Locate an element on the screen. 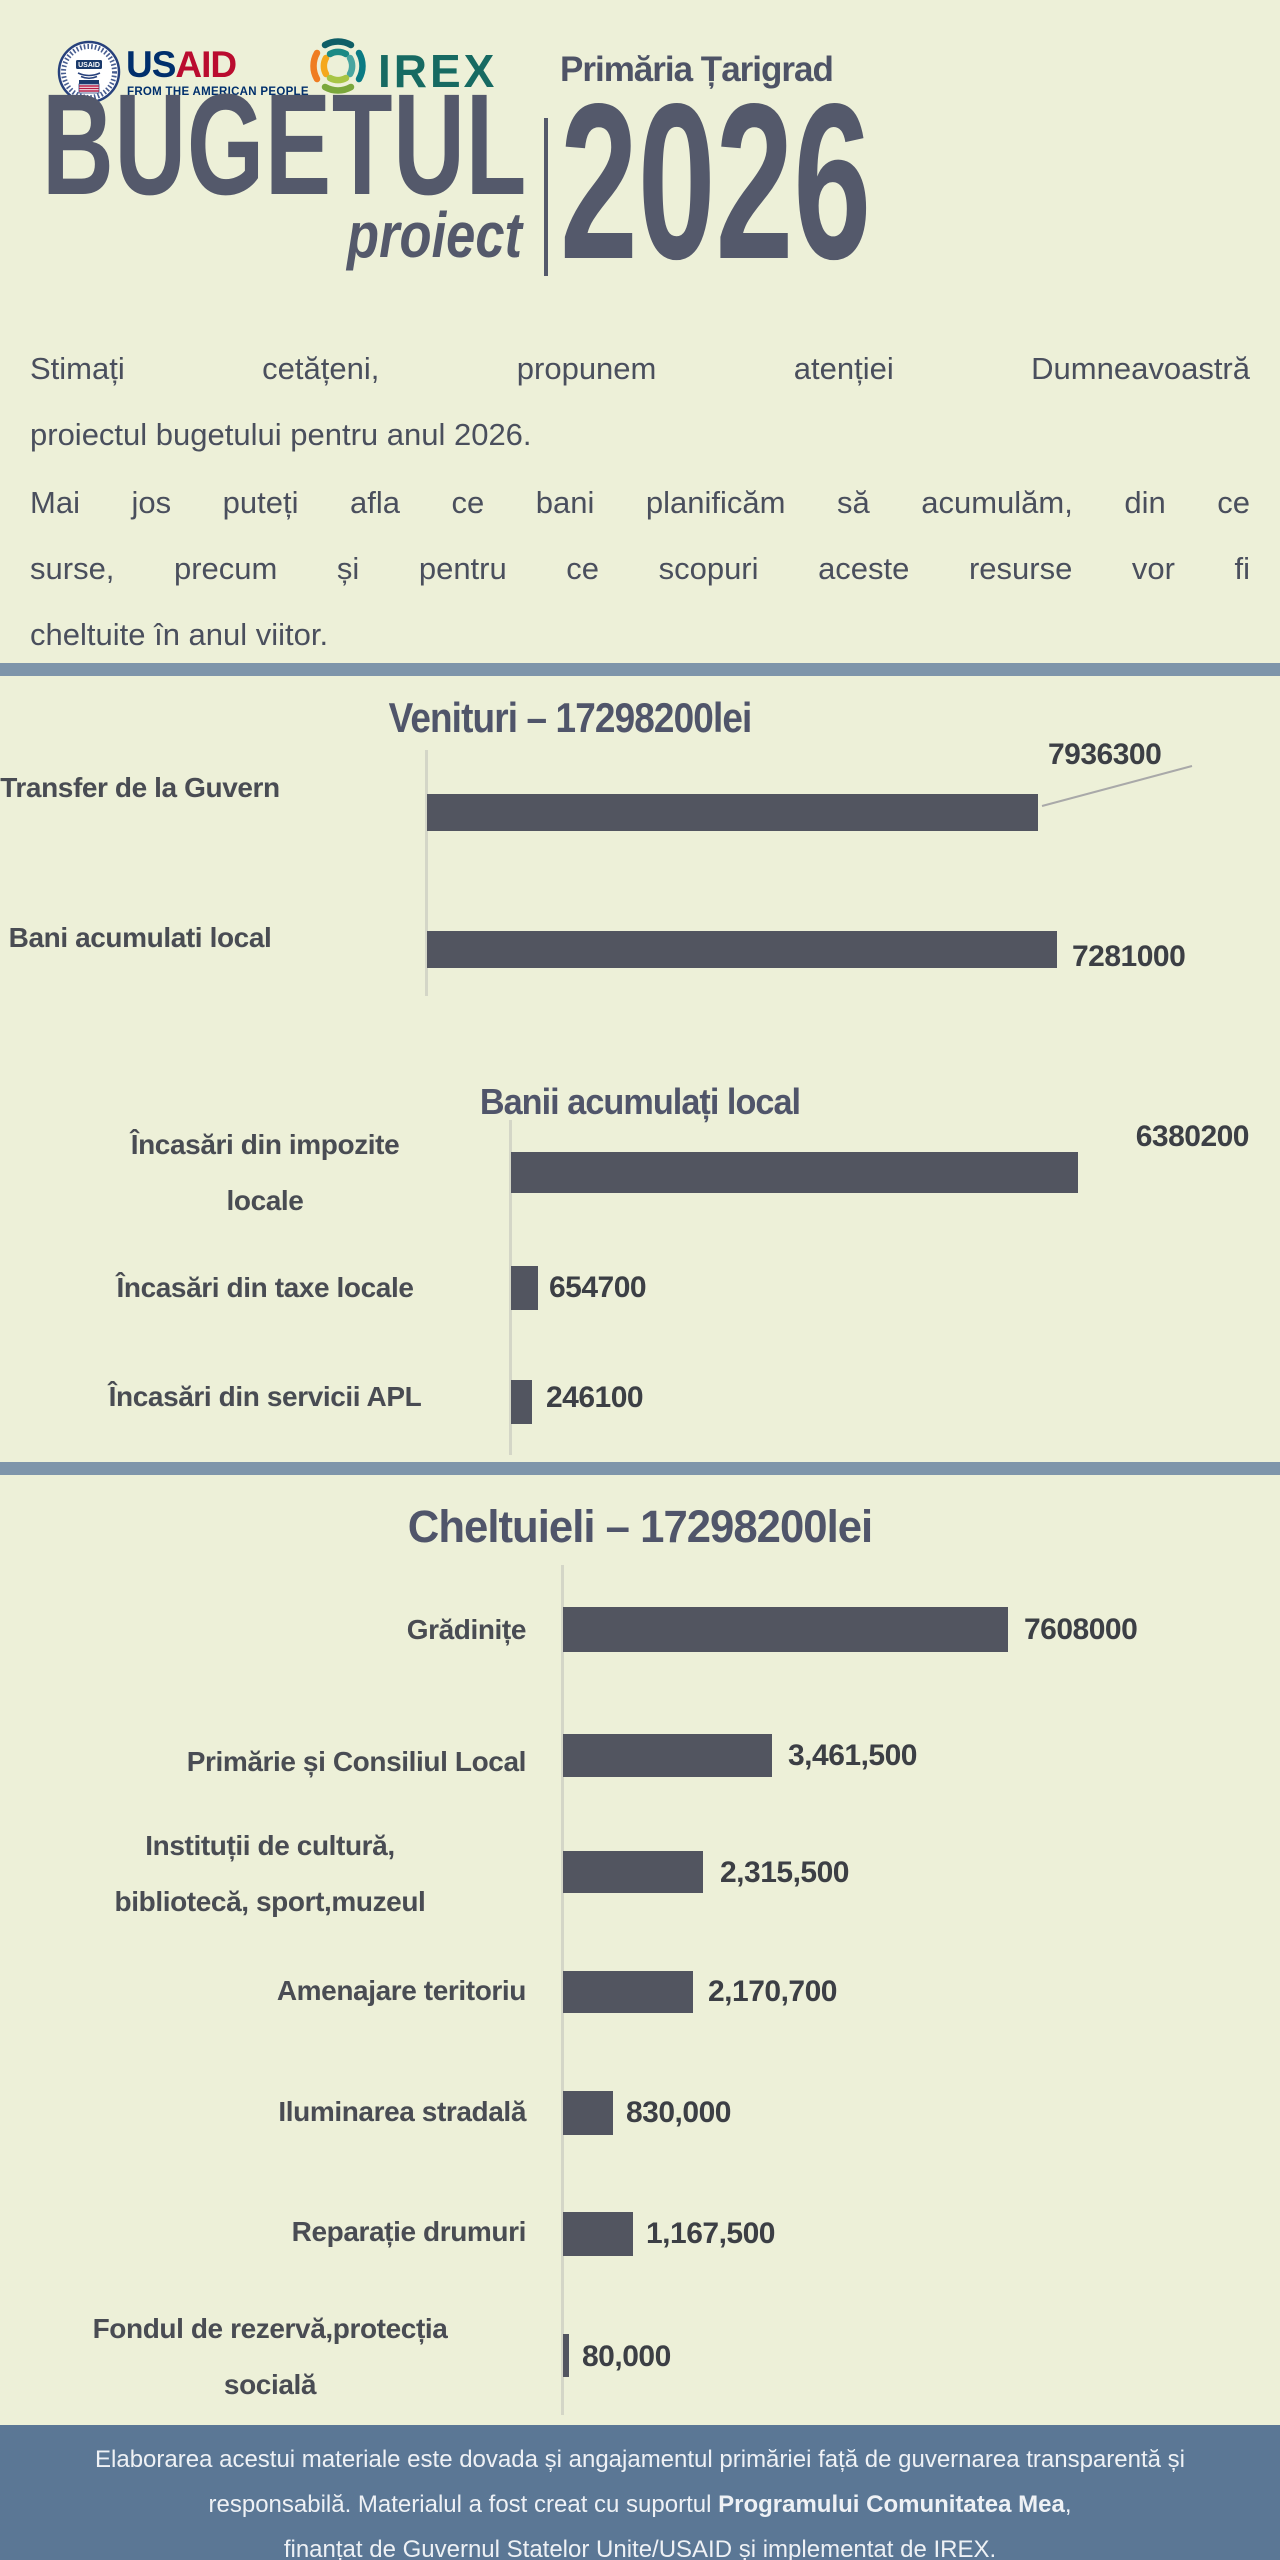 This screenshot has width=1280, height=2560. chart-title: Venituri – 17298200lei is located at coordinates (570, 717).